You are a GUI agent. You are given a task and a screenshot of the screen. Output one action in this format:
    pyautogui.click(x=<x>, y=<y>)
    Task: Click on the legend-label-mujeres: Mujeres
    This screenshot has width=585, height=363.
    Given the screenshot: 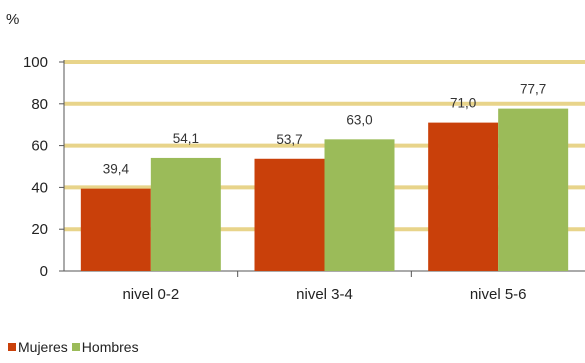 What is the action you would take?
    pyautogui.click(x=43, y=347)
    